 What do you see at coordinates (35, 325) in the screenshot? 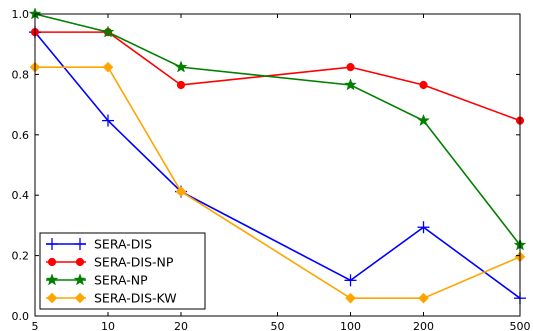
I see `x-tick-label: 5` at bounding box center [35, 325].